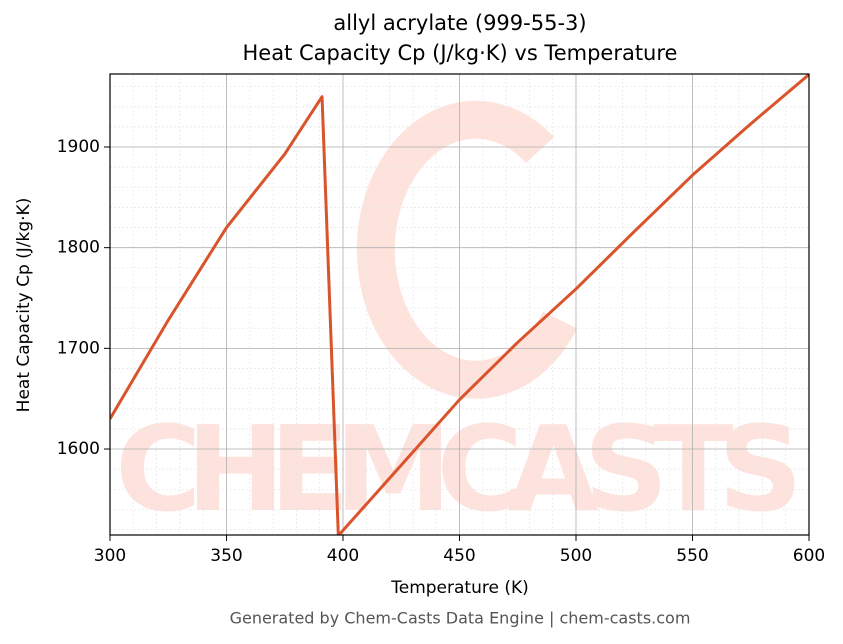 Image resolution: width=843 pixels, height=644 pixels. Describe the element at coordinates (459, 23) in the screenshot. I see `chart-title: allyl acrylate (999-55-3)` at that location.